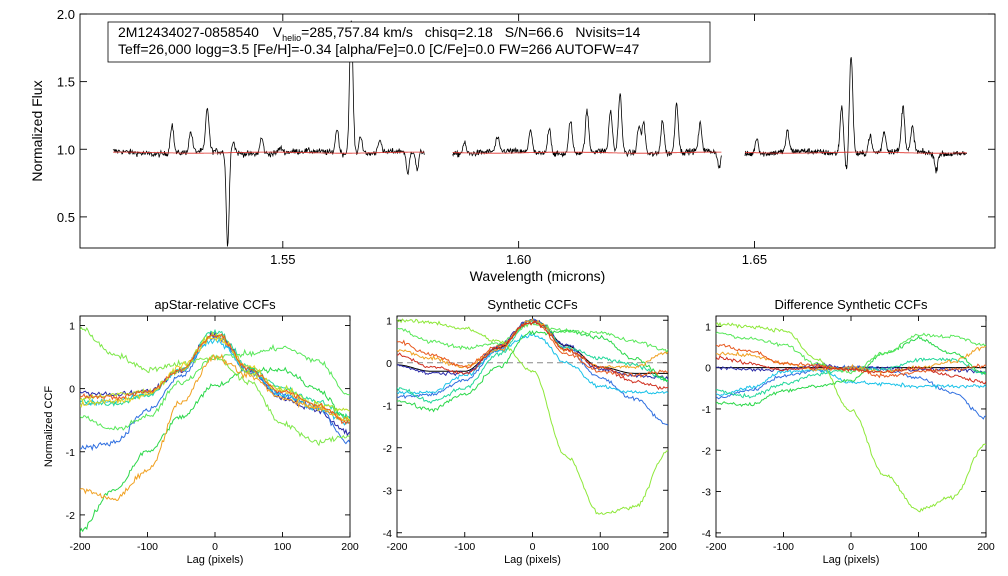 The height and width of the screenshot is (576, 1008). I want to click on panel-title: Synthetic CCFs, so click(532, 304).